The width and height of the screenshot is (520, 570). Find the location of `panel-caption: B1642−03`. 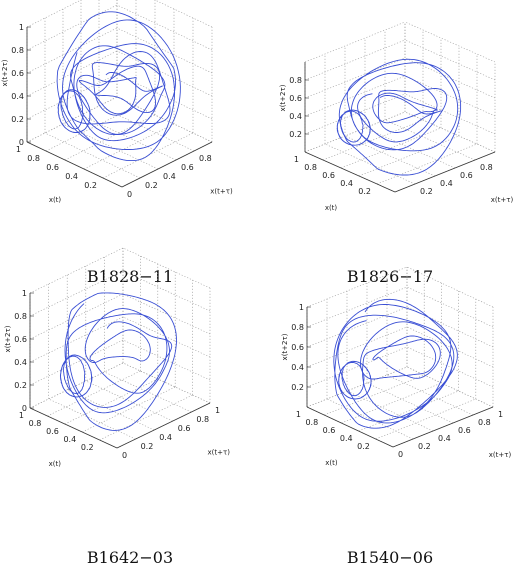

panel-caption: B1642−03 is located at coordinates (130, 557).